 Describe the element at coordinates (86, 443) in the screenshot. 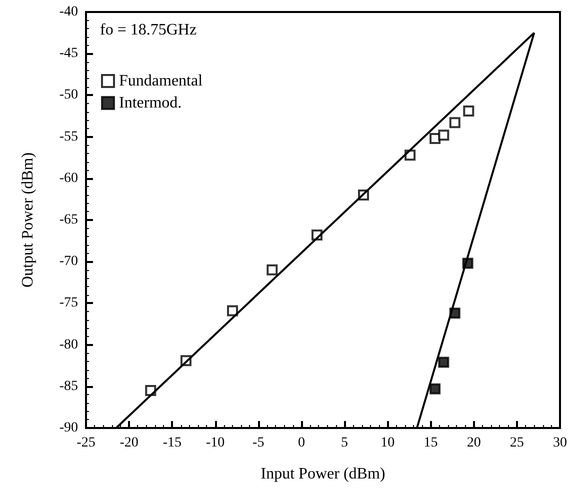

I see `x-tick-label: -25` at that location.